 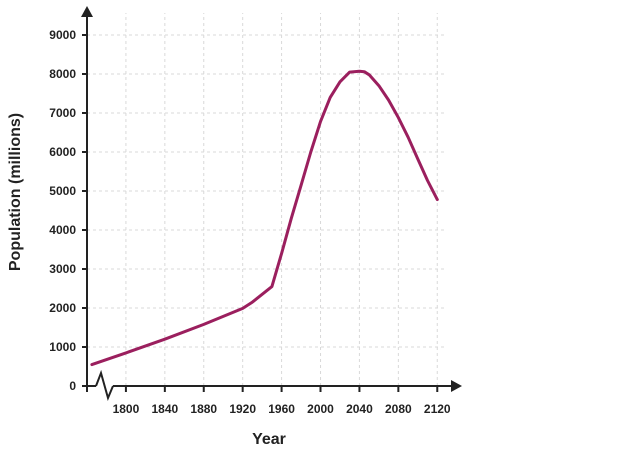 I want to click on y-tick-label: 3000, so click(x=62, y=269).